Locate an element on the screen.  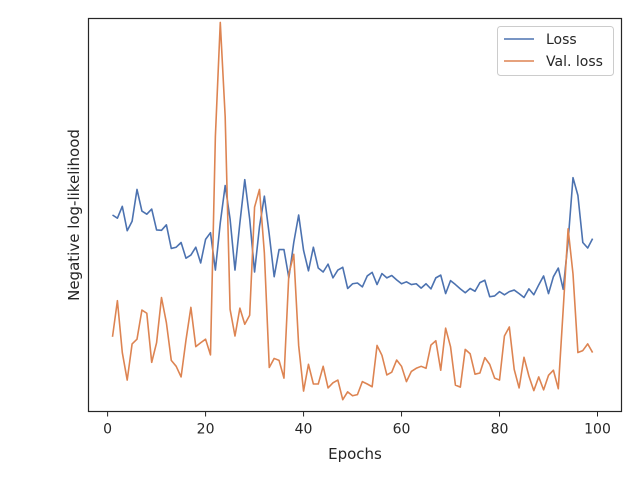
x-tick-label: 80 is located at coordinates (500, 430).